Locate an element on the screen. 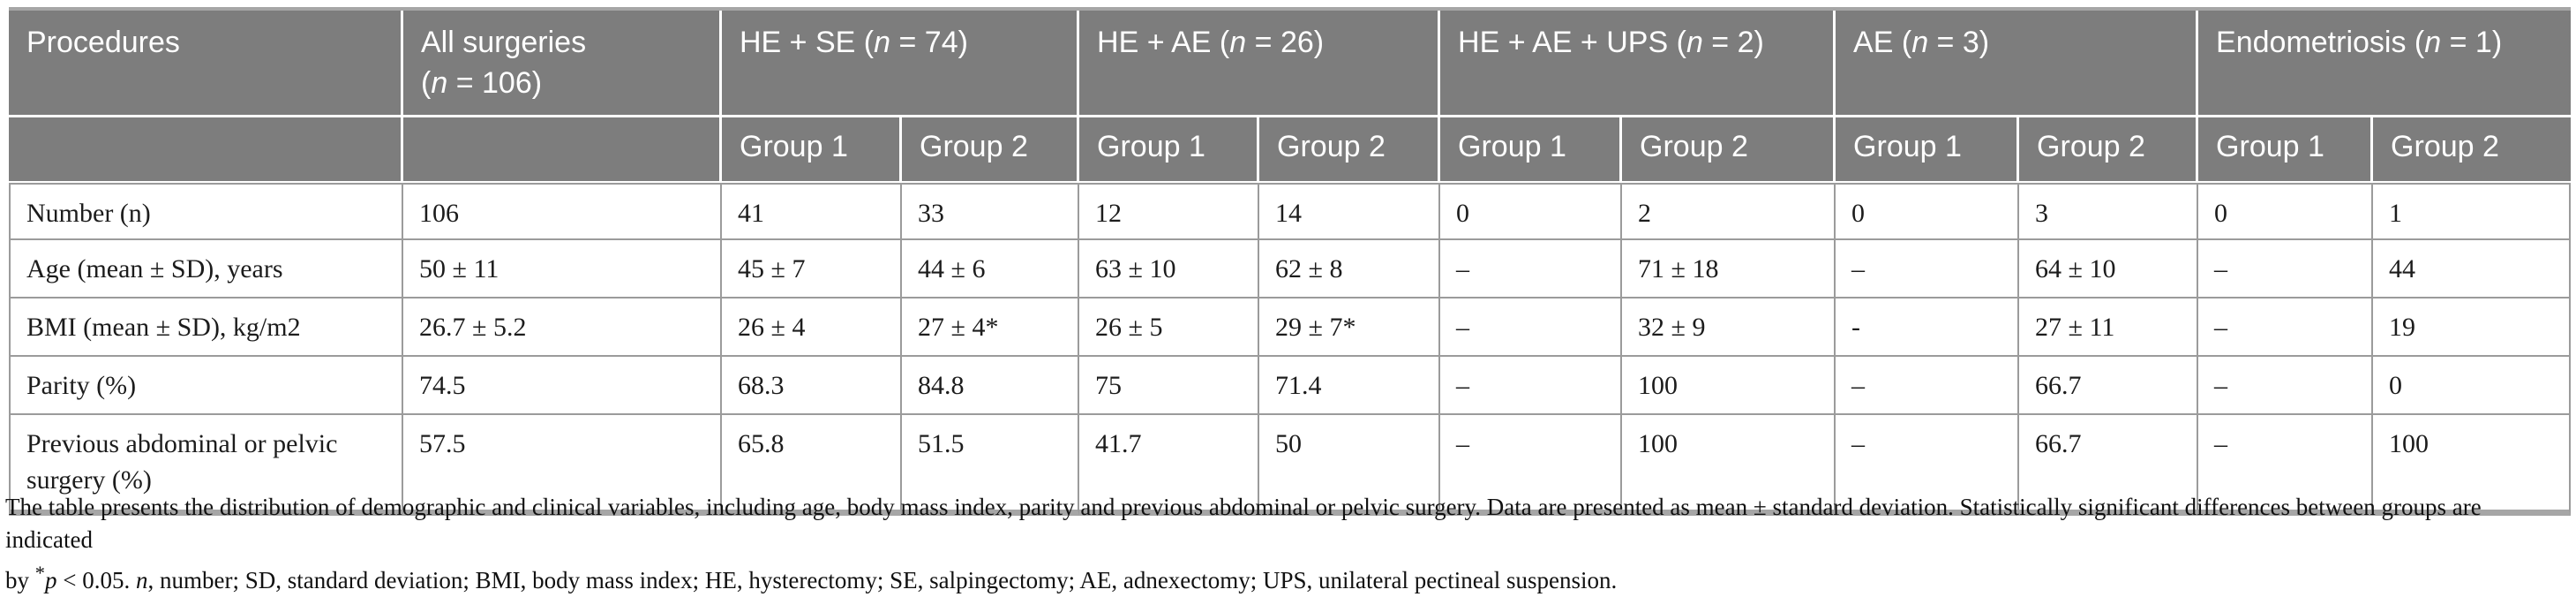 This screenshot has height=597, width=2576. significance-star: * is located at coordinates (39, 573).